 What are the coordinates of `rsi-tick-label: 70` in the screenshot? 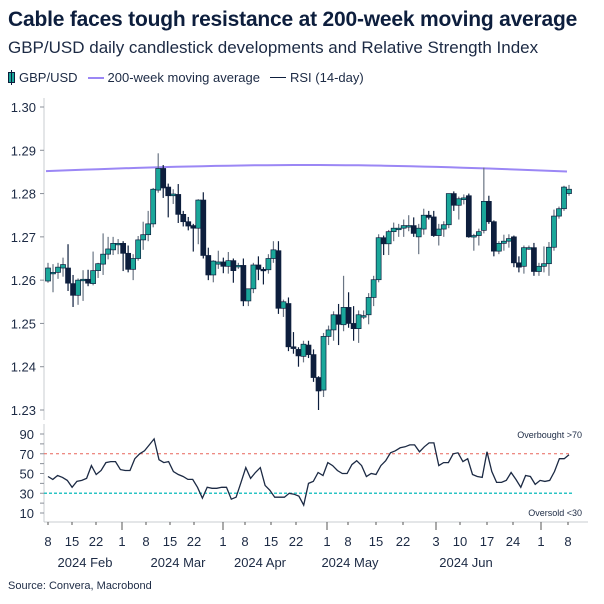 It's located at (27, 454).